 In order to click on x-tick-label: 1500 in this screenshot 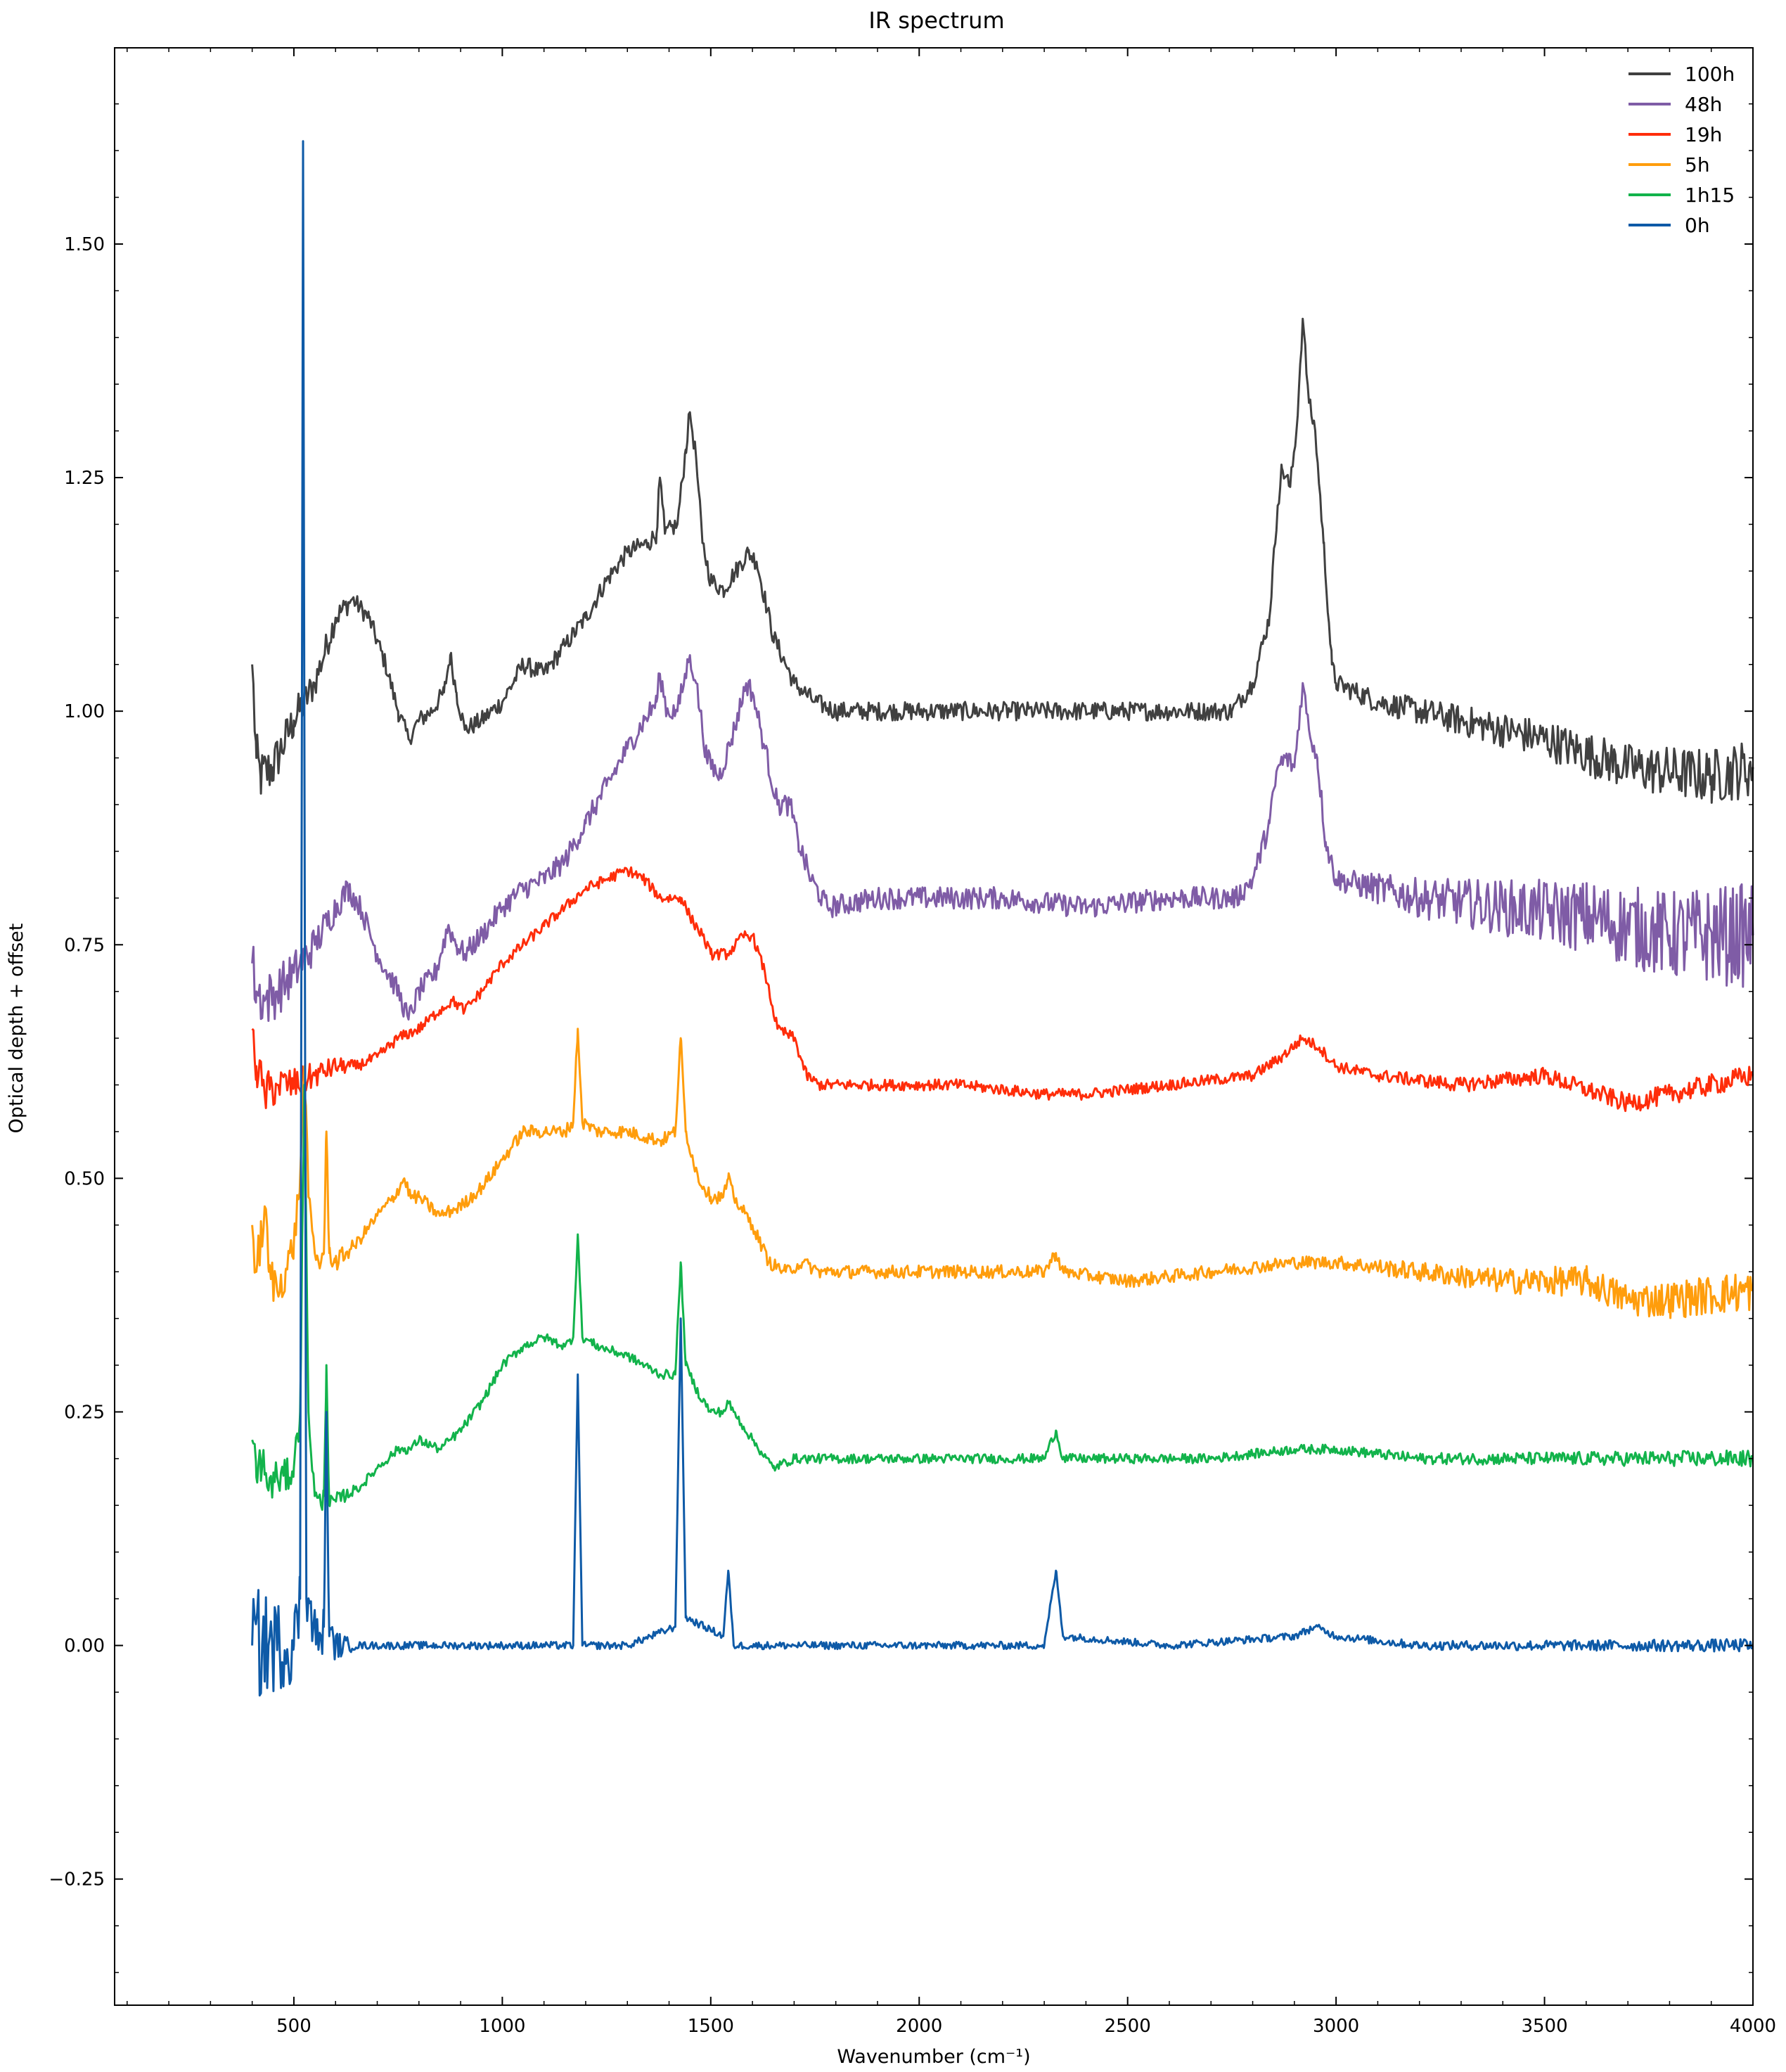, I will do `click(711, 2026)`.